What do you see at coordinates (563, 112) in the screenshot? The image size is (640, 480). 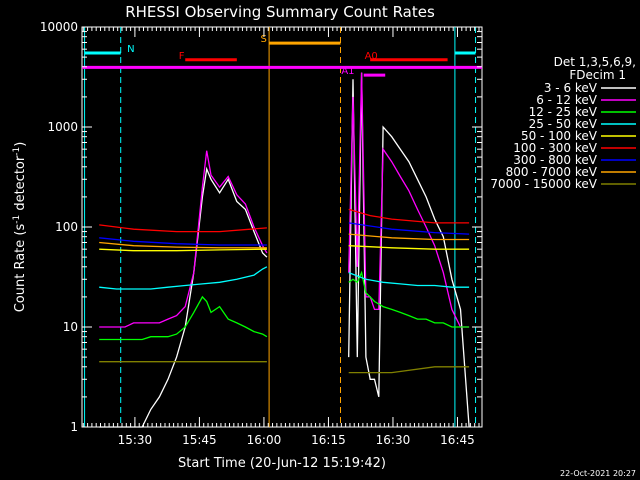 I see `legend-label-2: 12 - 25 keV` at bounding box center [563, 112].